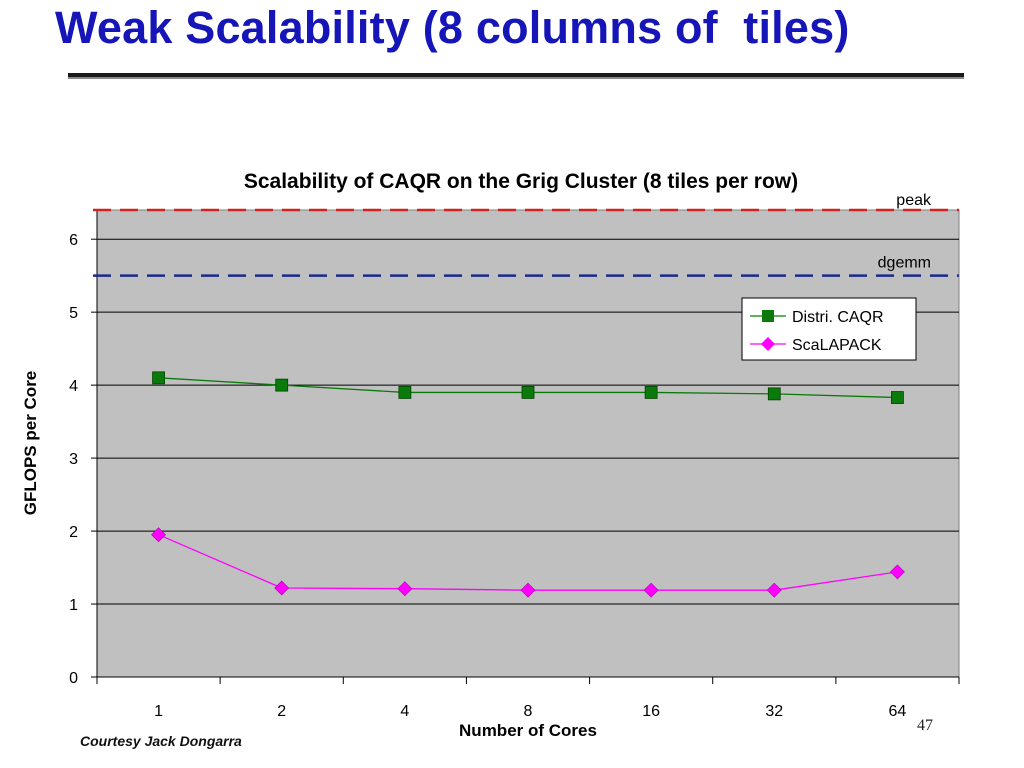 Image resolution: width=1024 pixels, height=768 pixels. Describe the element at coordinates (829, 329) in the screenshot. I see `legend-box` at that location.